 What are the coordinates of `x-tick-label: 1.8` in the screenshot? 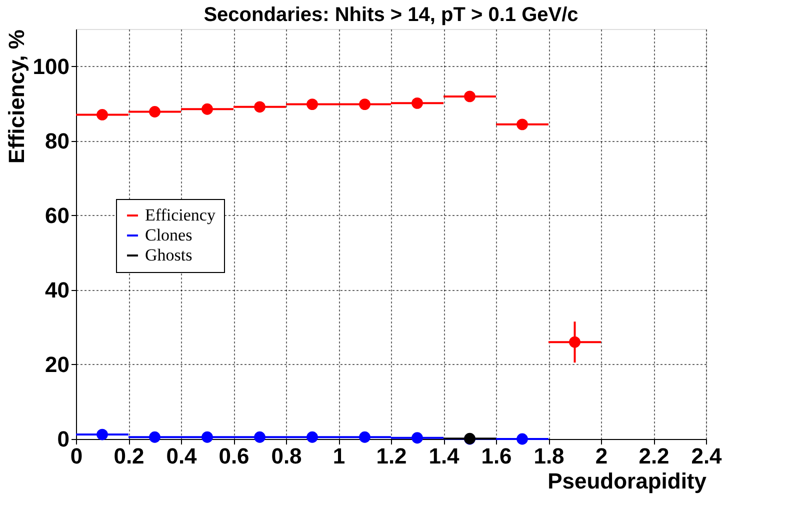 It's located at (549, 456).